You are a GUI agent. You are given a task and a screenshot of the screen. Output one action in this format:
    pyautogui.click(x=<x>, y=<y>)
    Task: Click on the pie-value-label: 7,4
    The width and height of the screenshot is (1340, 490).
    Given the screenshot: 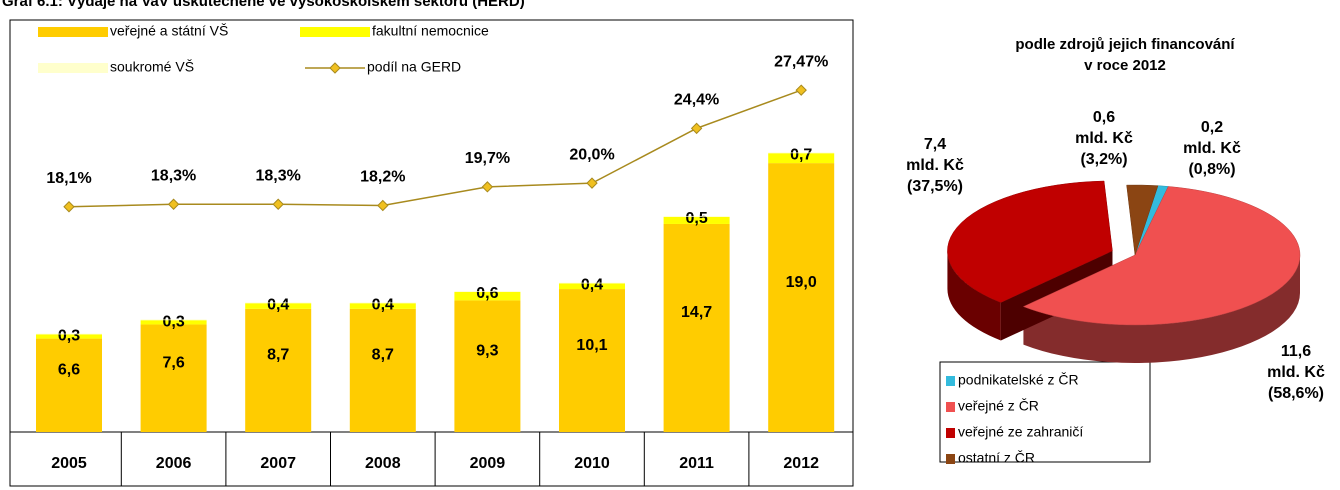 What is the action you would take?
    pyautogui.click(x=935, y=144)
    